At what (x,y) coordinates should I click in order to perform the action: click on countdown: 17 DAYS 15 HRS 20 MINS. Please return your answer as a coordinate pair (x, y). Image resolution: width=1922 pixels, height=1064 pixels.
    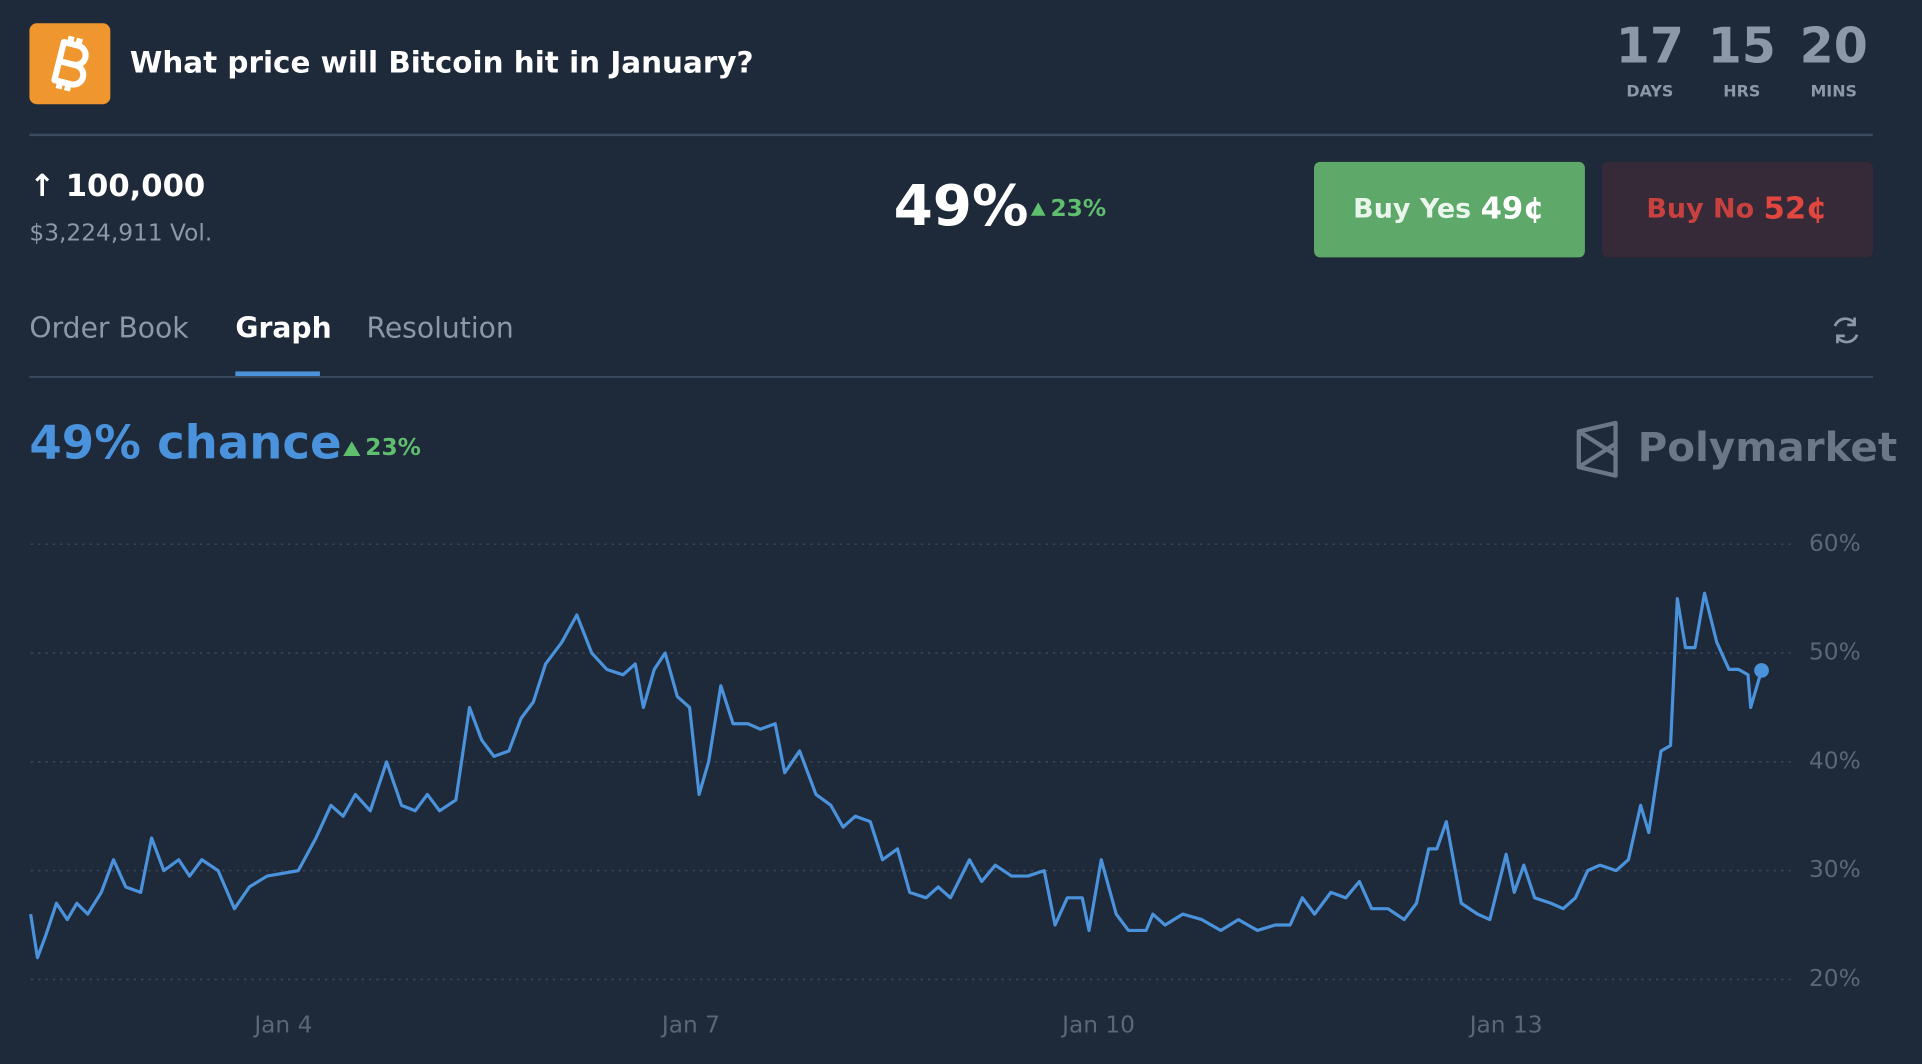
    Looking at the image, I should click on (1742, 59).